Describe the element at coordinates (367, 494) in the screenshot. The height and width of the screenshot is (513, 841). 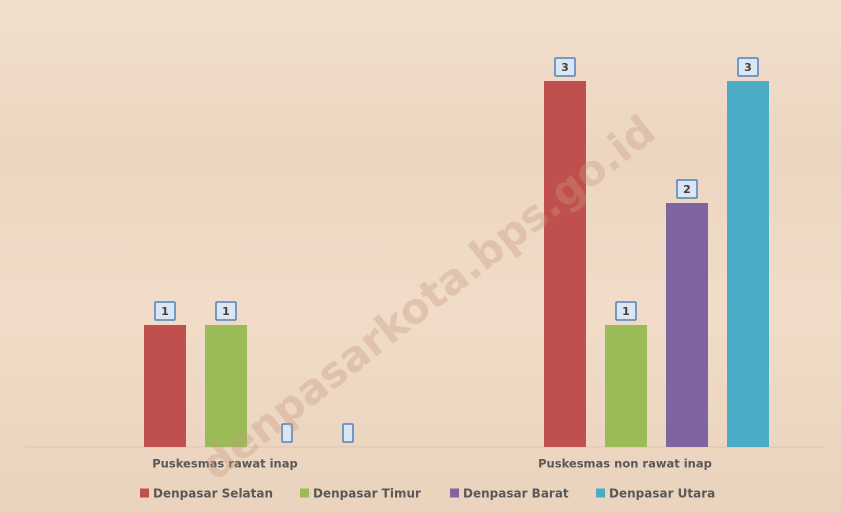
I see `legend-label: Denpasar Timur` at that location.